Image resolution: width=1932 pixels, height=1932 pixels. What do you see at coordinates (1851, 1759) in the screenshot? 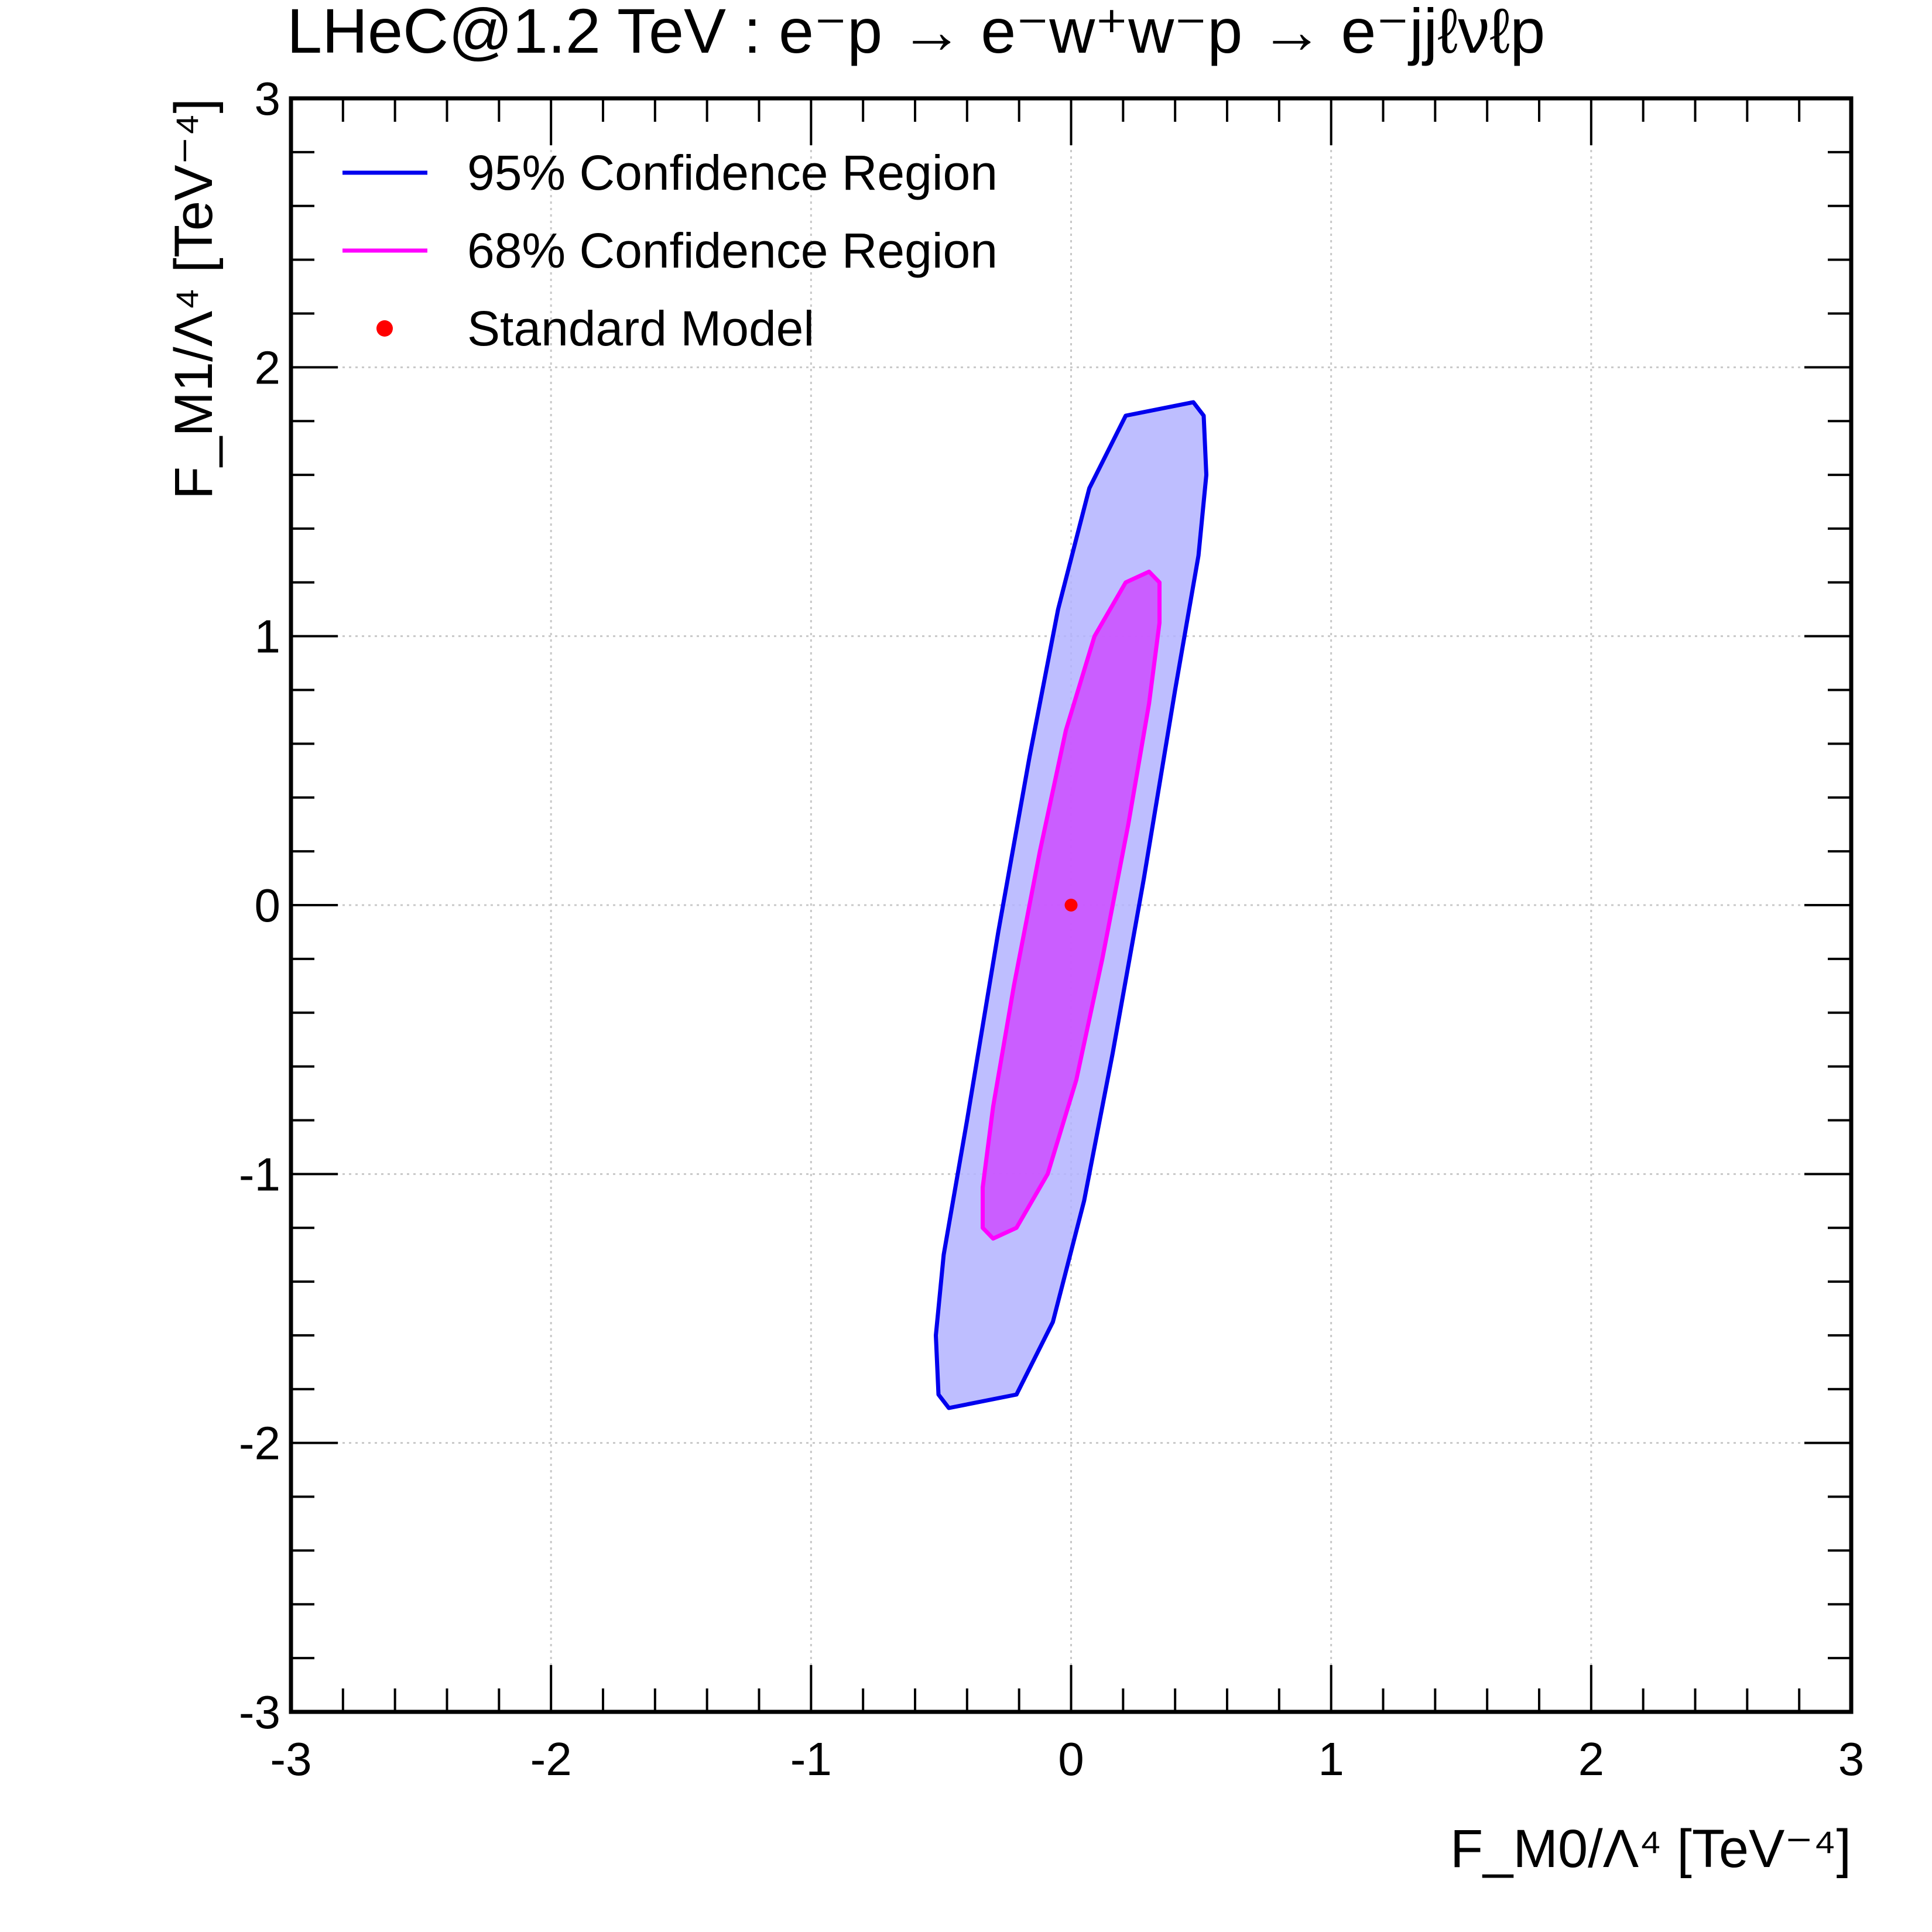
I see `x-tick-label: 3` at bounding box center [1851, 1759].